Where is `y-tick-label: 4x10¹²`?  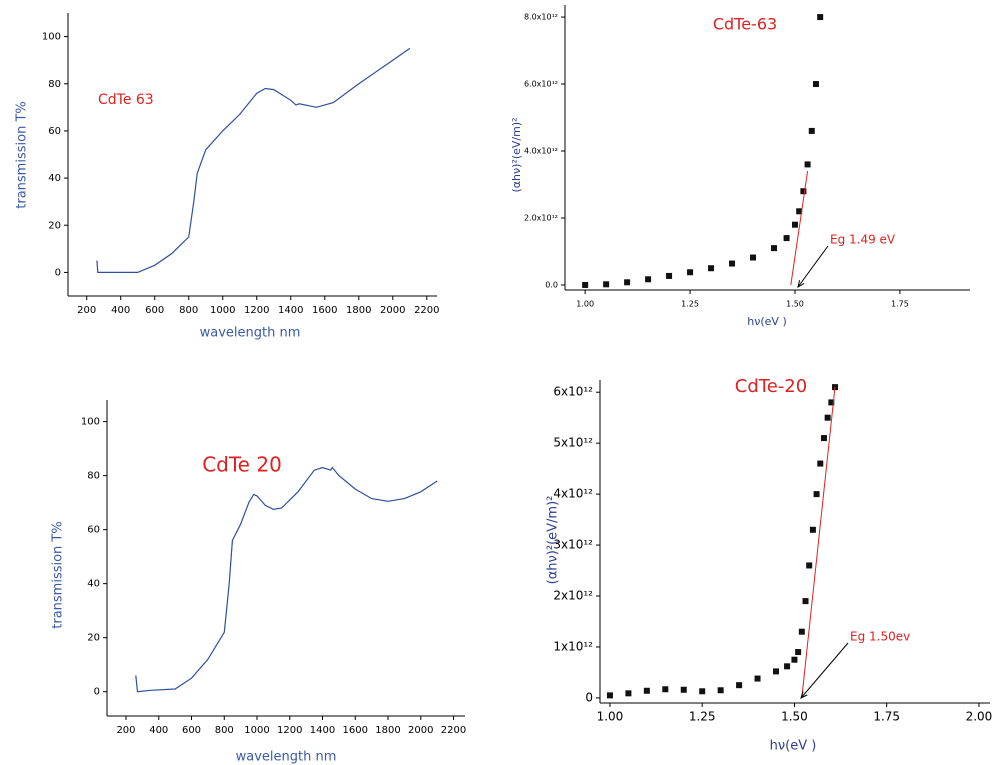
y-tick-label: 4x10¹² is located at coordinates (573, 494).